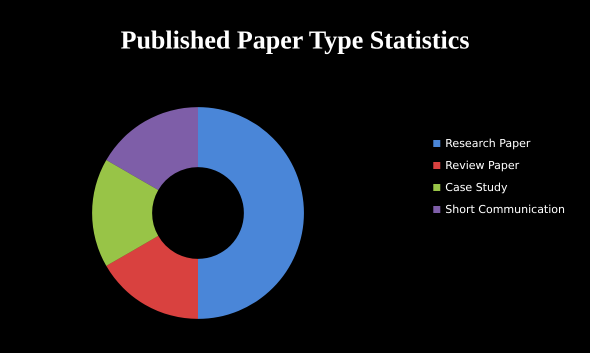  Describe the element at coordinates (295, 40) in the screenshot. I see `chart-title: Published Paper Type Statistics` at that location.